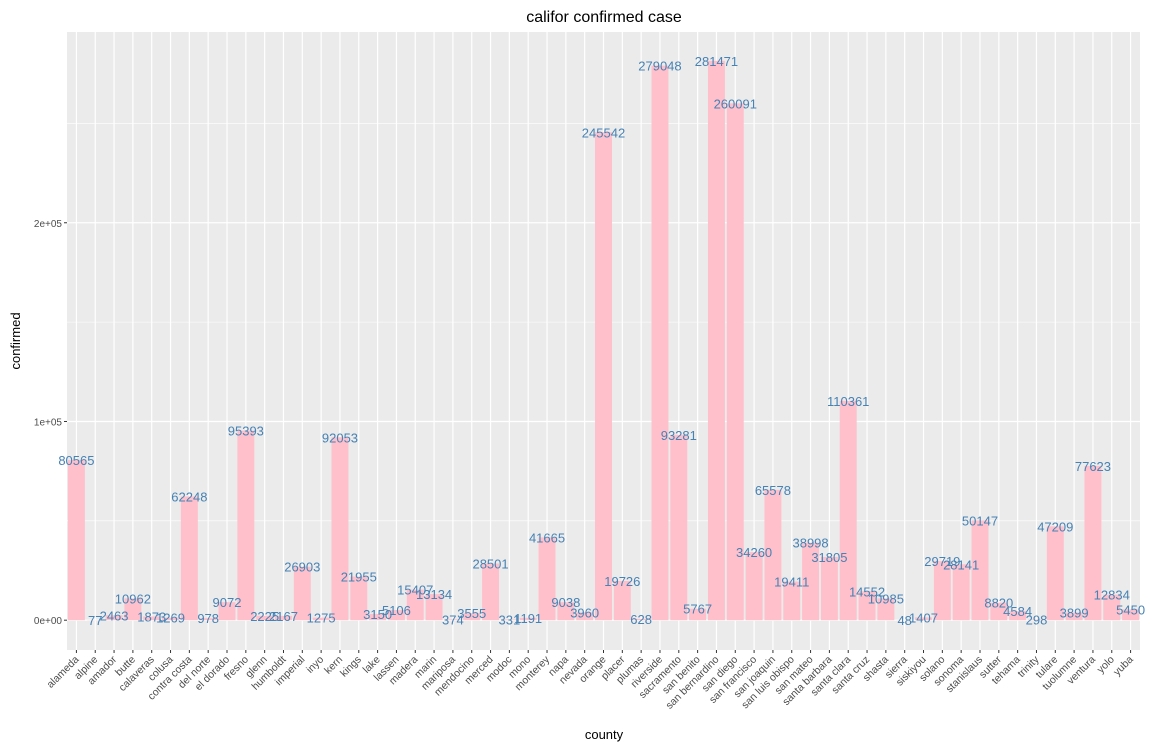  Describe the element at coordinates (791, 582) in the screenshot. I see `data-label: 19411` at that location.